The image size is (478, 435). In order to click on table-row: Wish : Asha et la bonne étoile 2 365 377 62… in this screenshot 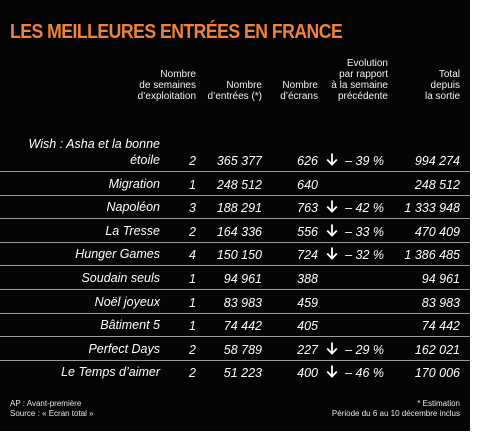, I will do `click(235, 149)`.